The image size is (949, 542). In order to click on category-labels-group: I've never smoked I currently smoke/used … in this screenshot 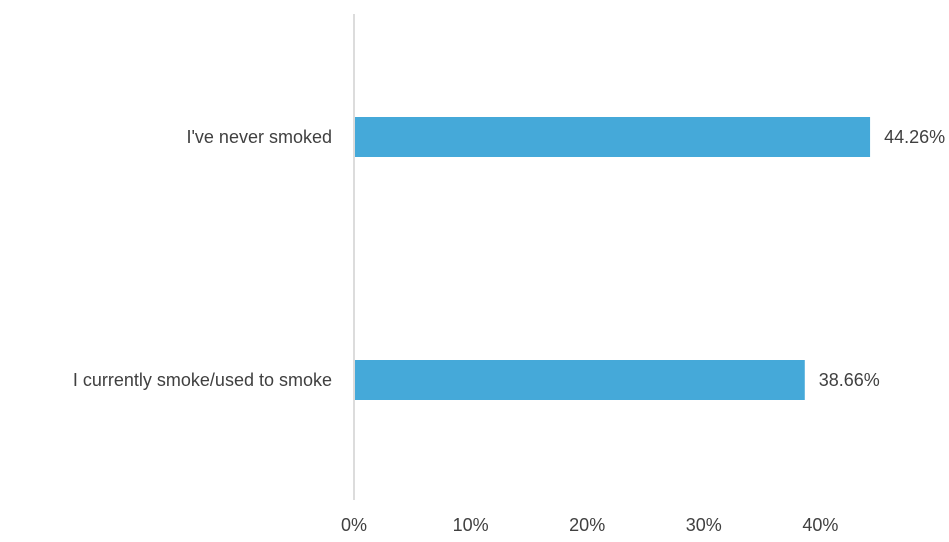, I will do `click(202, 258)`.